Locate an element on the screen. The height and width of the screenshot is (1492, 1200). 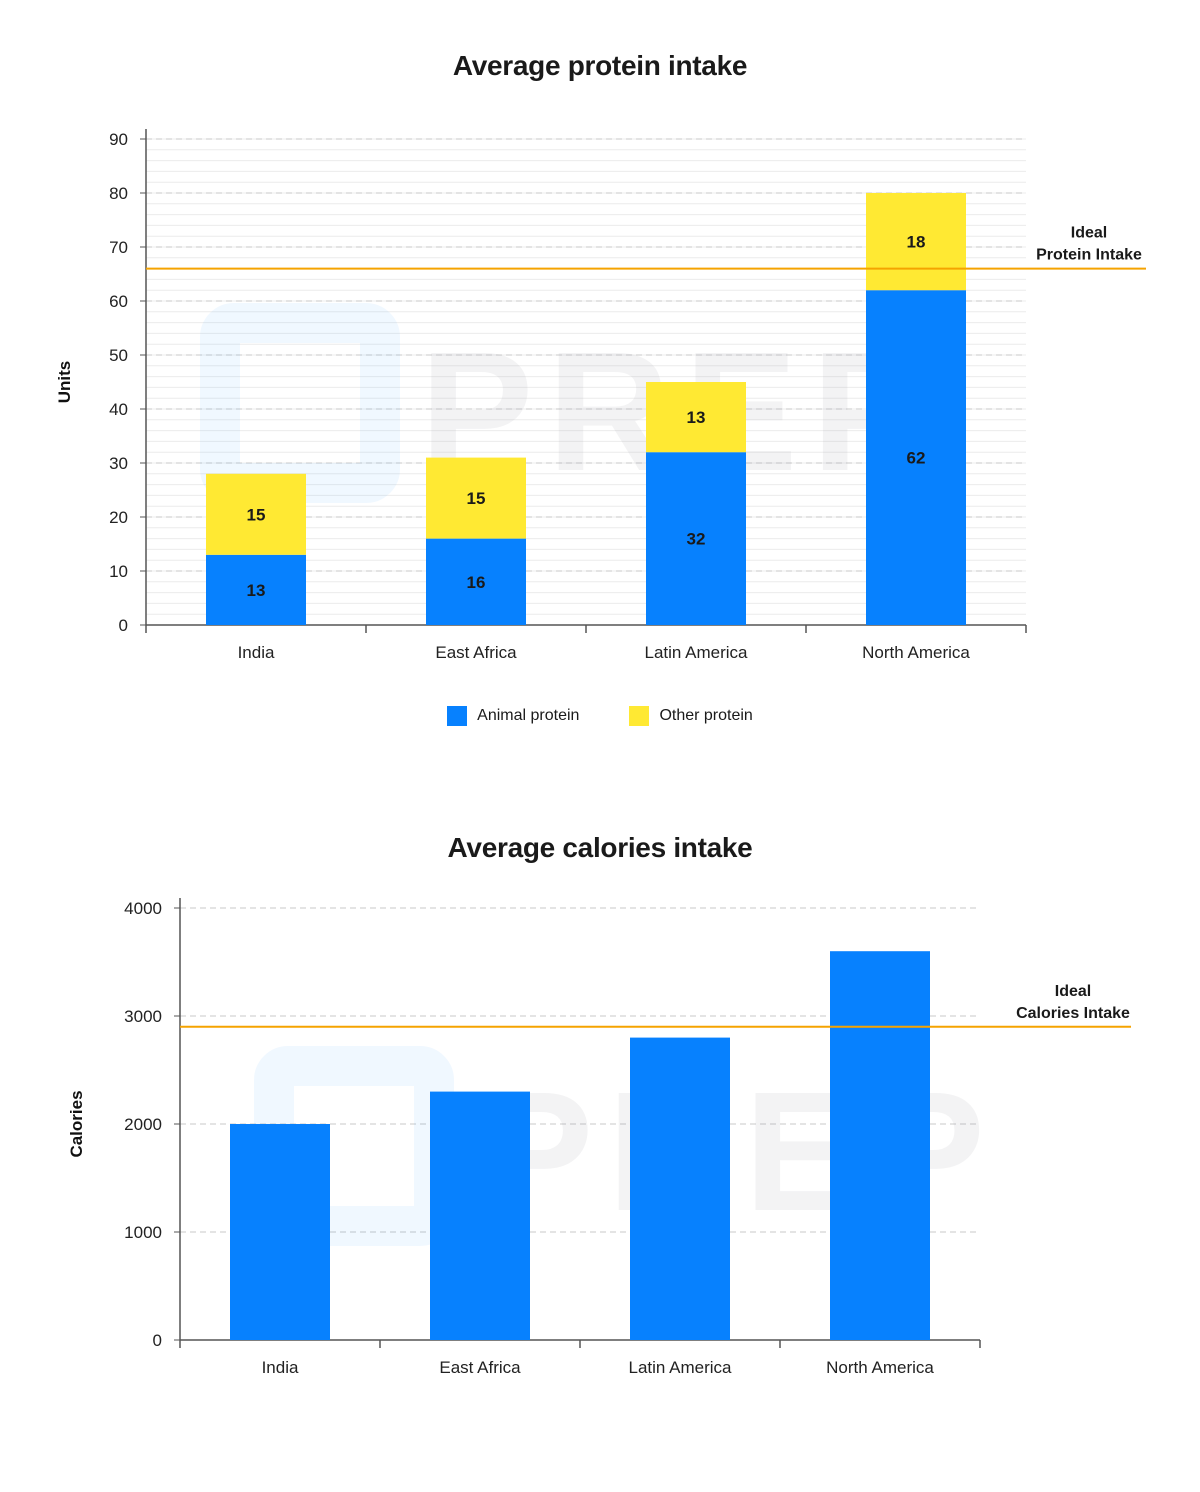
legend-label-animal: Animal protein is located at coordinates (528, 715).